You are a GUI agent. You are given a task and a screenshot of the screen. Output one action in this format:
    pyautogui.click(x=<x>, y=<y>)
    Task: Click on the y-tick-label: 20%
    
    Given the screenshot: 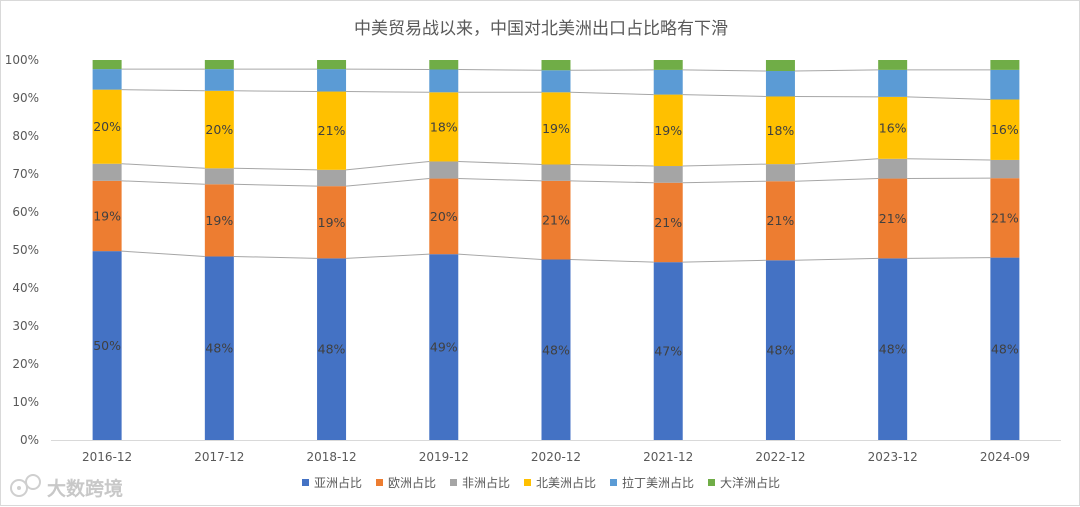 What is the action you would take?
    pyautogui.click(x=25, y=364)
    